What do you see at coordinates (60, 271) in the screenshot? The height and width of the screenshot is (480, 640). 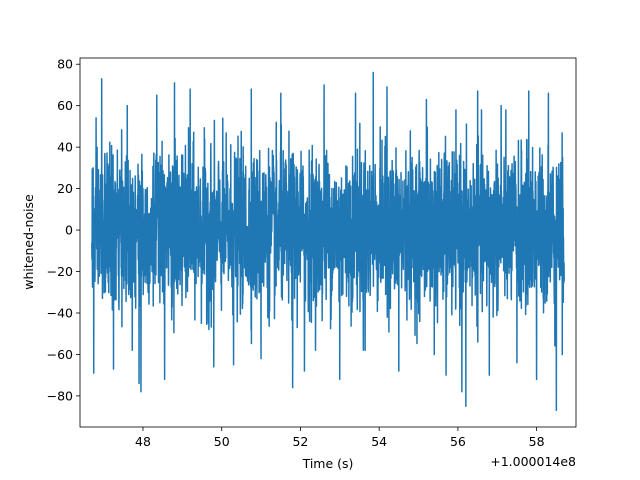 I see `y-tick-label: −20` at bounding box center [60, 271].